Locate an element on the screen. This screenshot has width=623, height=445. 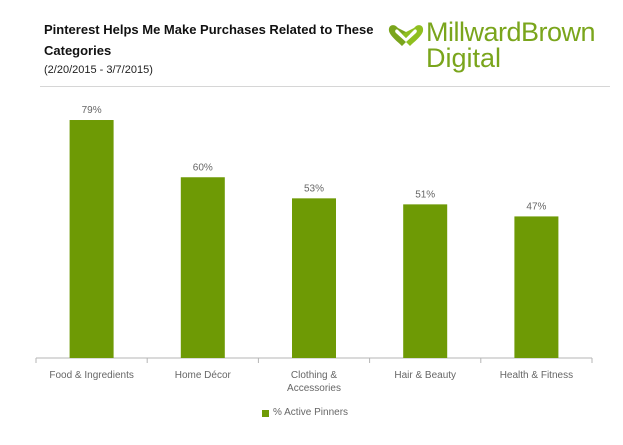
data-label: 51% is located at coordinates (425, 194).